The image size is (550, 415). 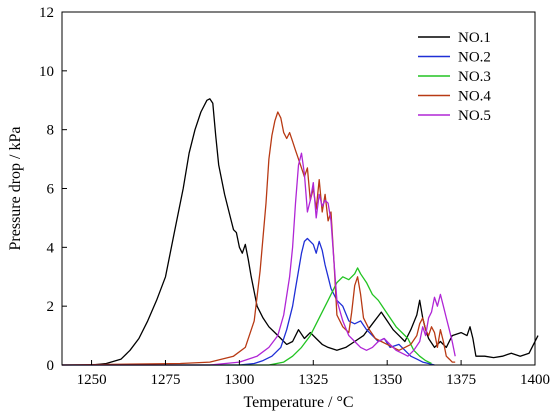 What do you see at coordinates (92, 380) in the screenshot?
I see `x-tick-label: 1250` at bounding box center [92, 380].